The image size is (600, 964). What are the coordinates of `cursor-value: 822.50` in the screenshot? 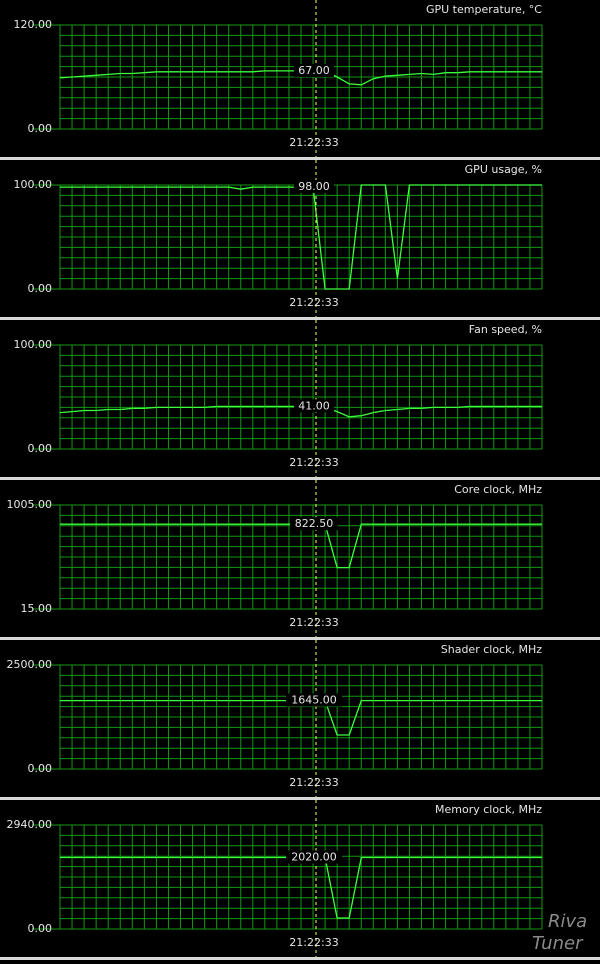 It's located at (314, 523).